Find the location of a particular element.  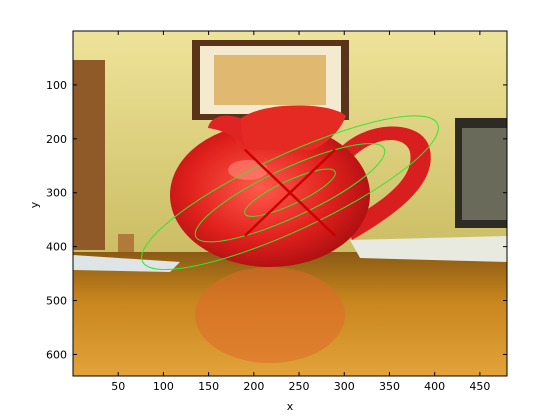

x-tick-label: 100 is located at coordinates (163, 386).